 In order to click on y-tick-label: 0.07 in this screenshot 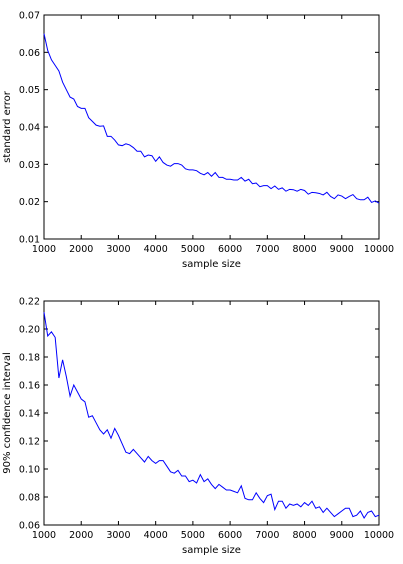, I will do `click(29, 16)`.